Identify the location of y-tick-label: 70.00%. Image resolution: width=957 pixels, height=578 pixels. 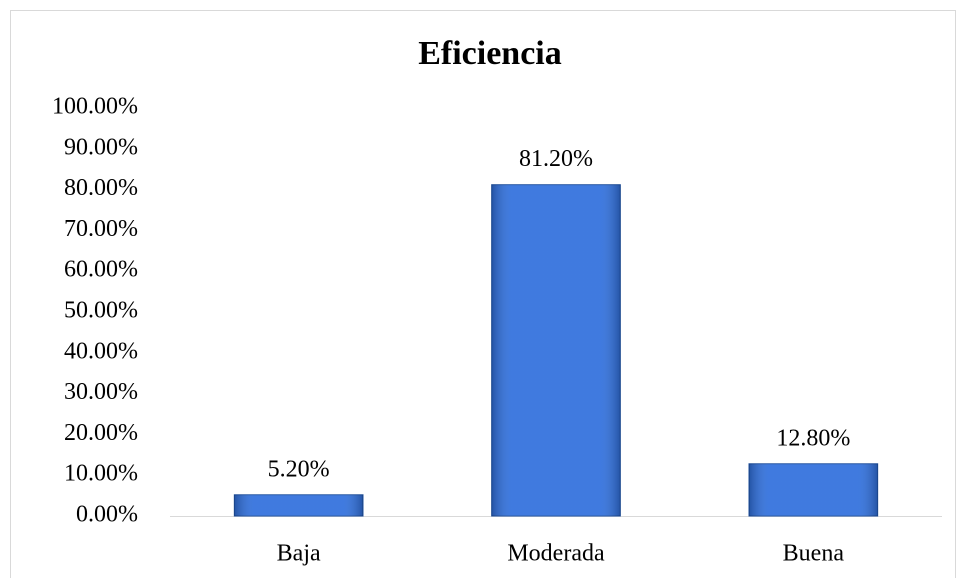
(101, 229).